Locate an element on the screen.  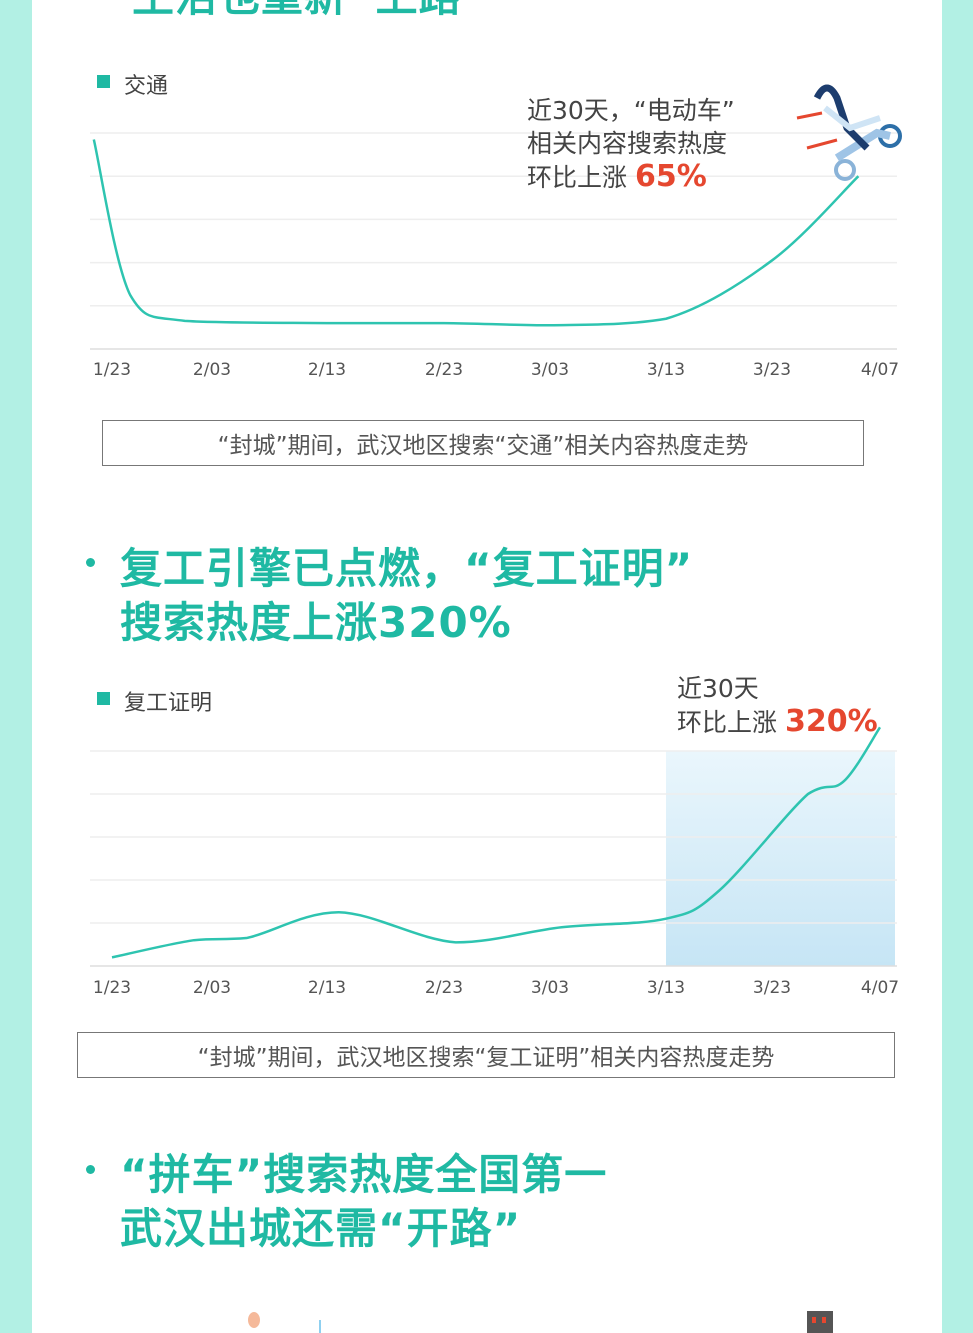
annotation-value: 65% is located at coordinates (670, 176).